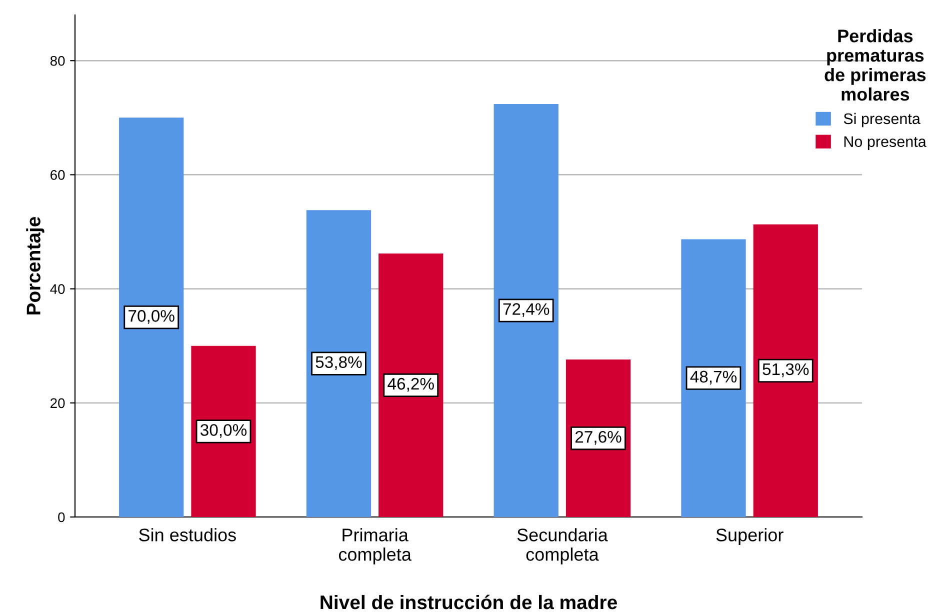  Describe the element at coordinates (750, 536) in the screenshot. I see `x-tick-label: Superior` at that location.